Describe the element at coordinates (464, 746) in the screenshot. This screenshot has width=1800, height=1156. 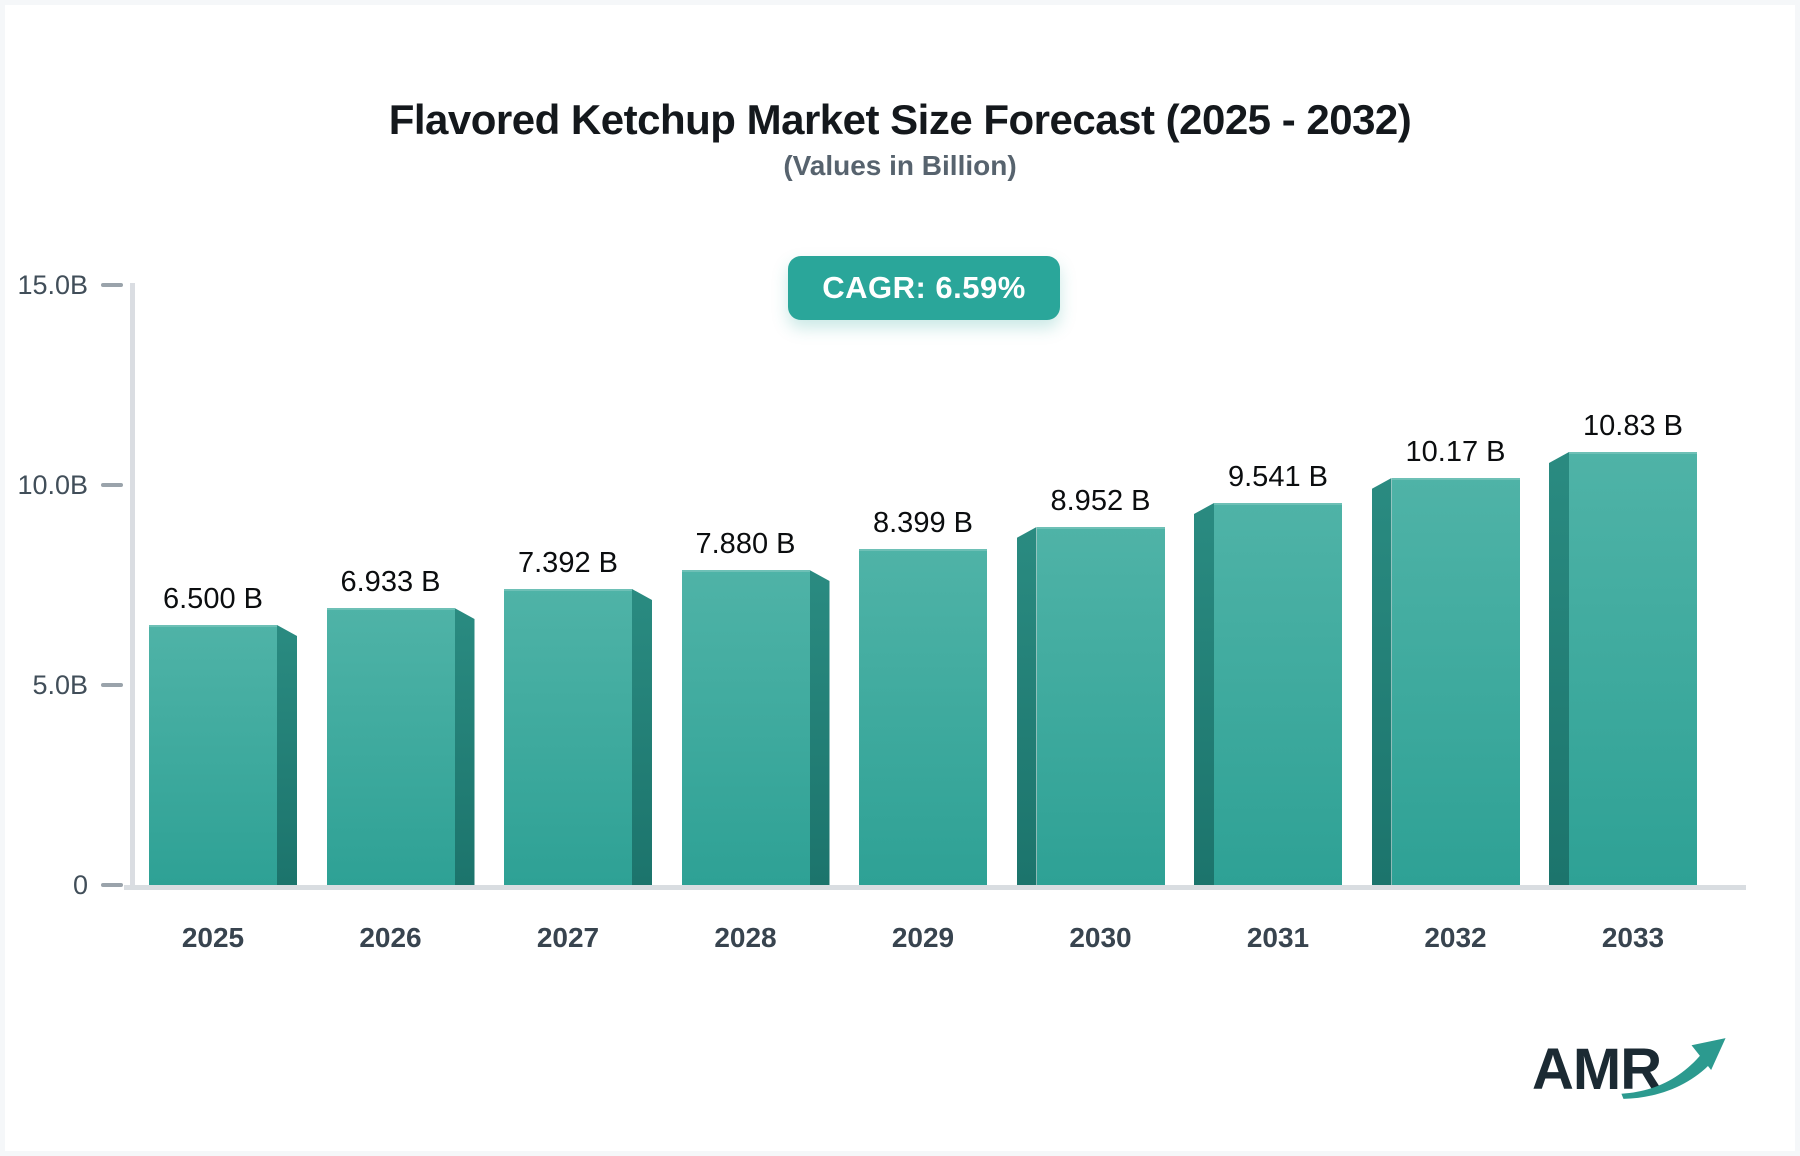
I see `bar-side-face-2026` at that location.